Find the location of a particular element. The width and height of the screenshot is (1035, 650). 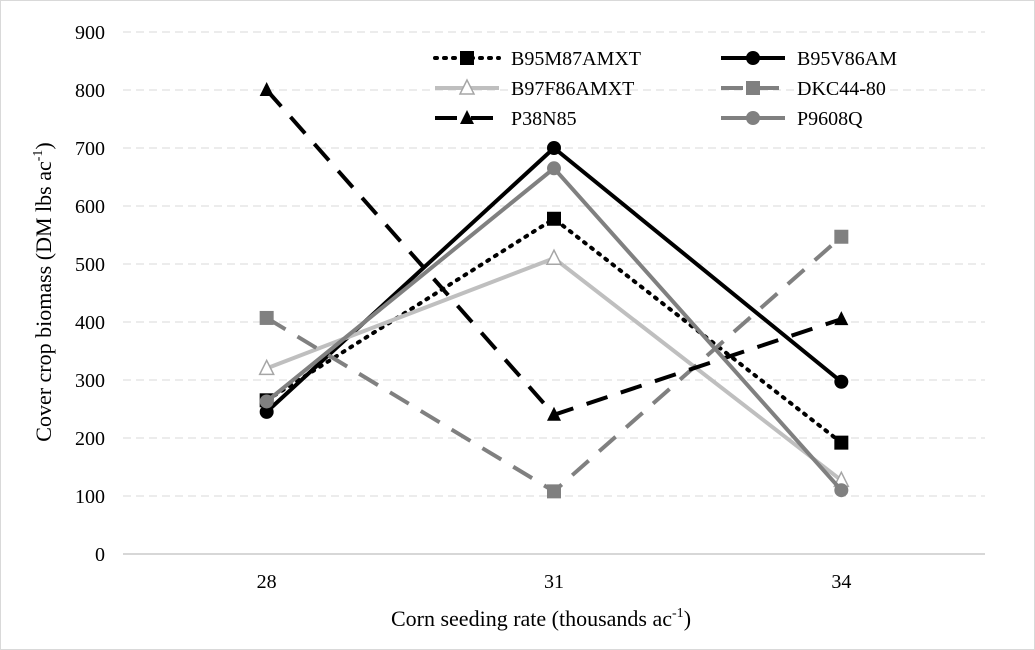

x-tick-label: 34 is located at coordinates (841, 582).